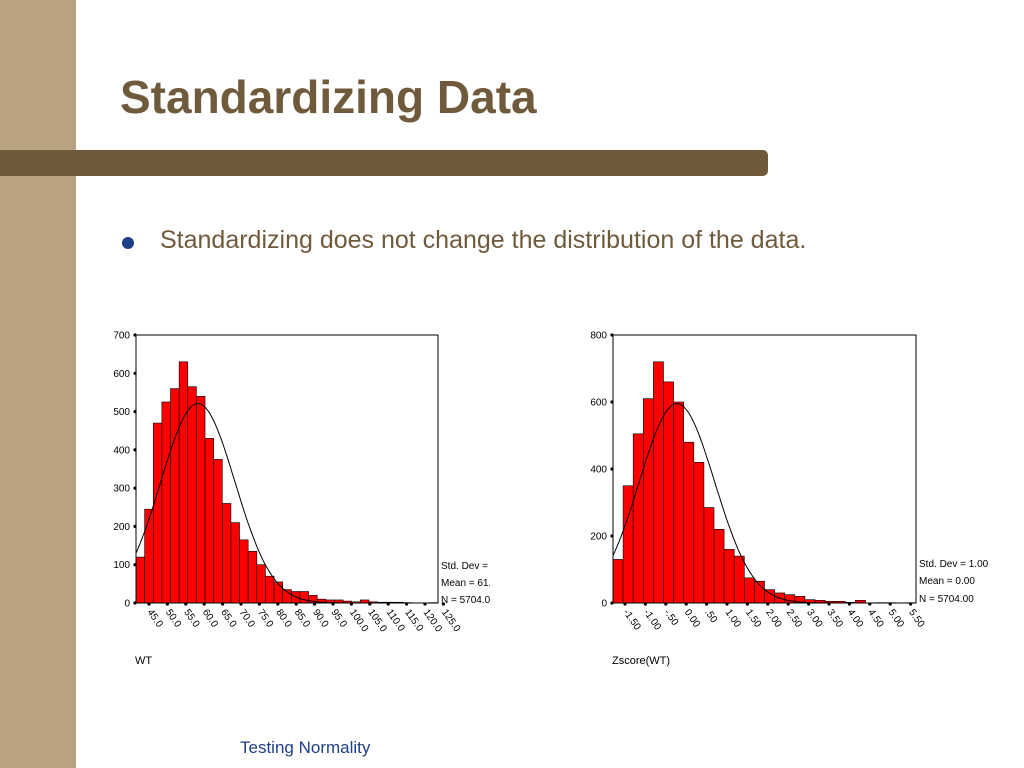  What do you see at coordinates (451, 620) in the screenshot?
I see `histogram-wt-x-tick-label: 125.0` at bounding box center [451, 620].